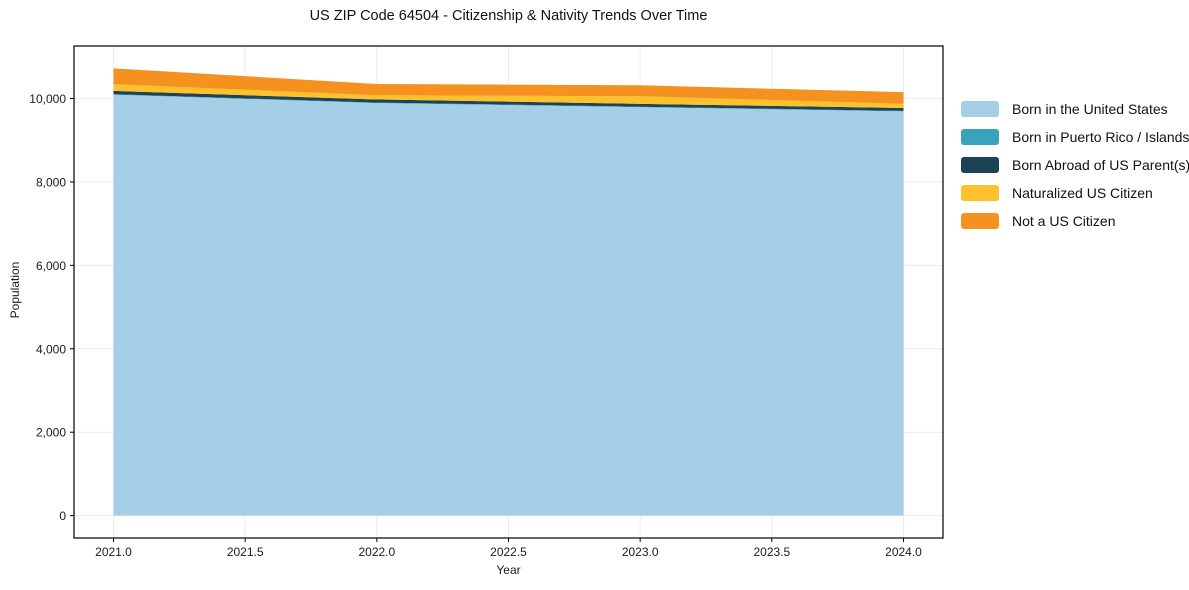 Image resolution: width=1189 pixels, height=590 pixels. I want to click on x-tick-label: 2023.0, so click(640, 552).